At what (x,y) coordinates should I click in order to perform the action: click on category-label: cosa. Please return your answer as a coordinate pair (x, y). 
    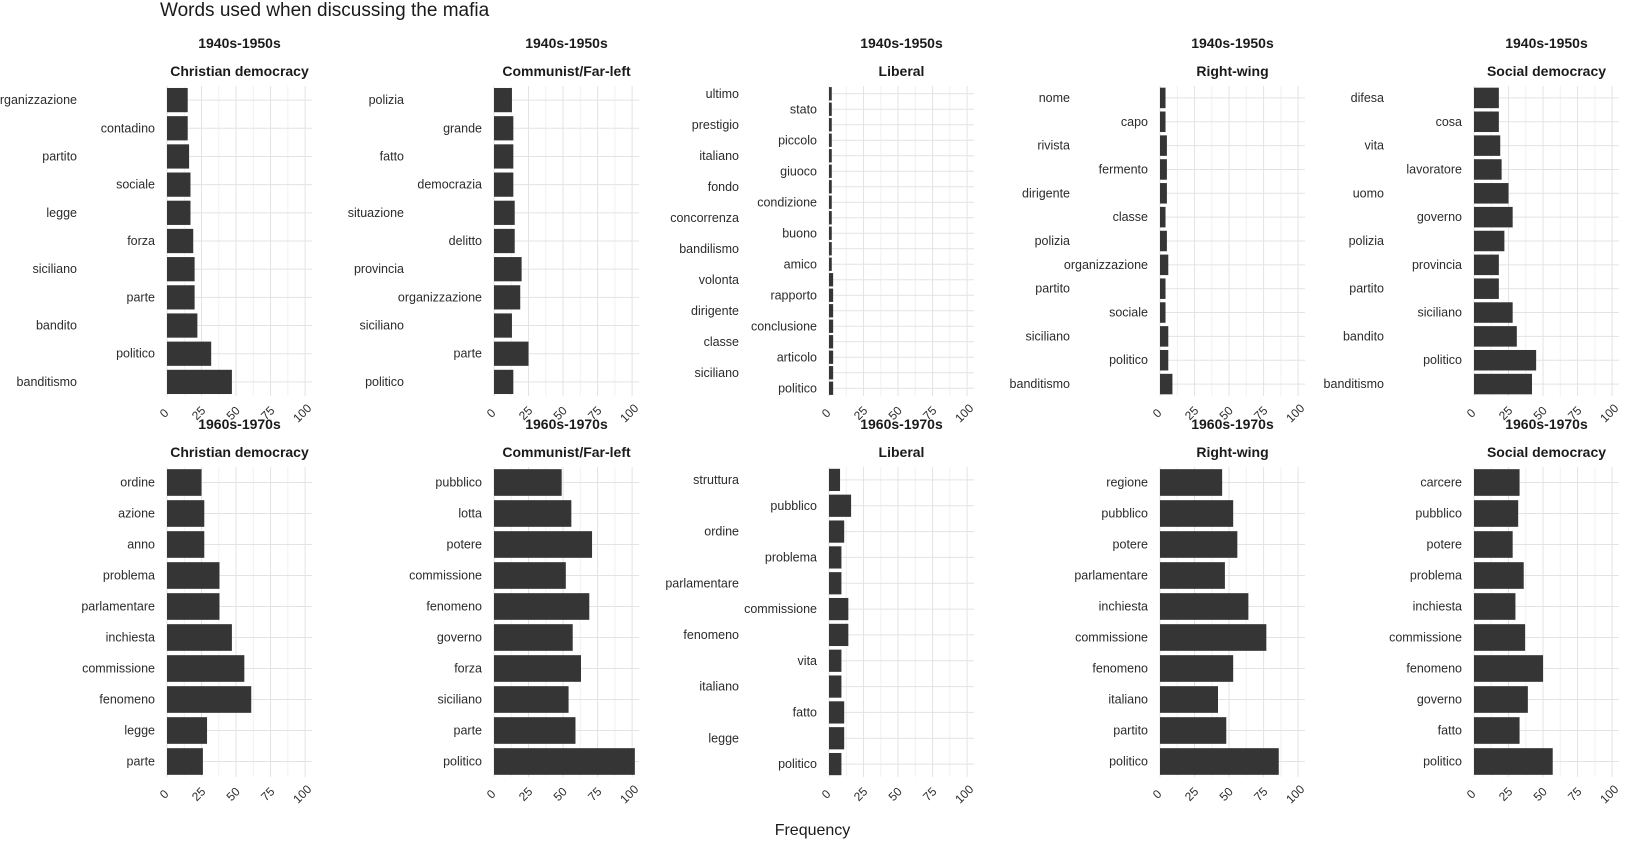
    Looking at the image, I should click on (1449, 122).